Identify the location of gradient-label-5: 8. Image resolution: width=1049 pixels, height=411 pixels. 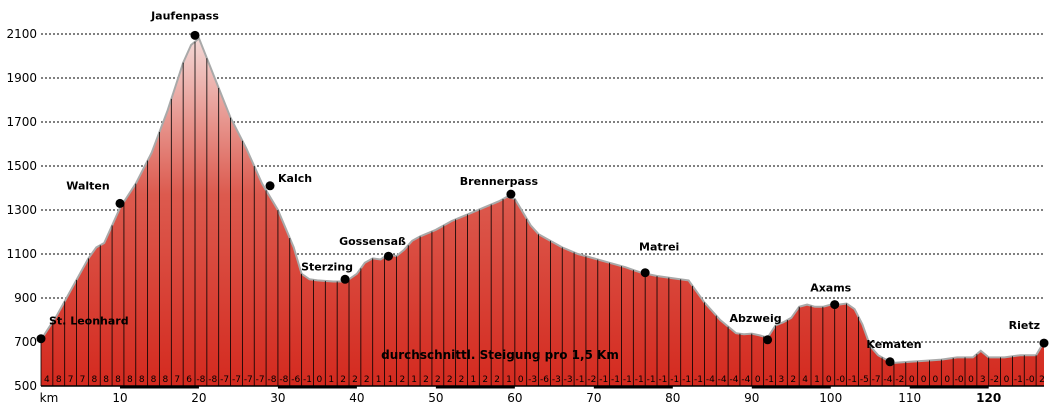
(106, 380).